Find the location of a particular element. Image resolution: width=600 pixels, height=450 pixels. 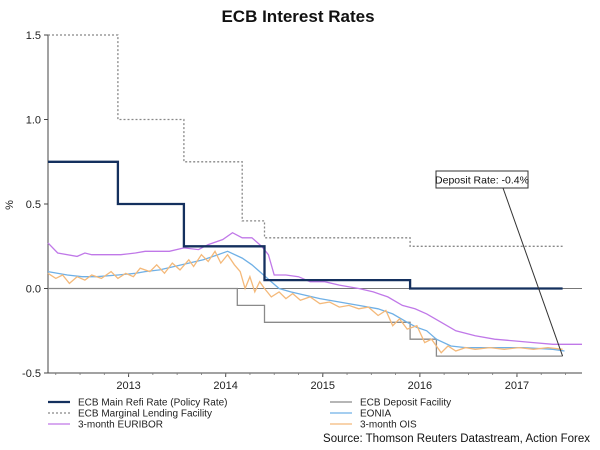

legend-label: ECB Main Refi Rate (Policy Rate) is located at coordinates (153, 403).